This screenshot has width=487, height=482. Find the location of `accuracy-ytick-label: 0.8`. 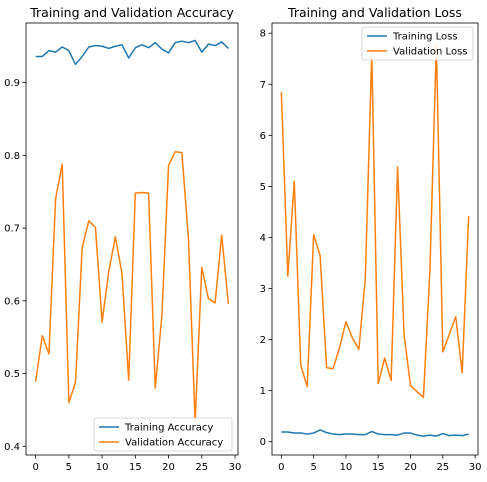

accuracy-ytick-label: 0.8 is located at coordinates (12, 156).